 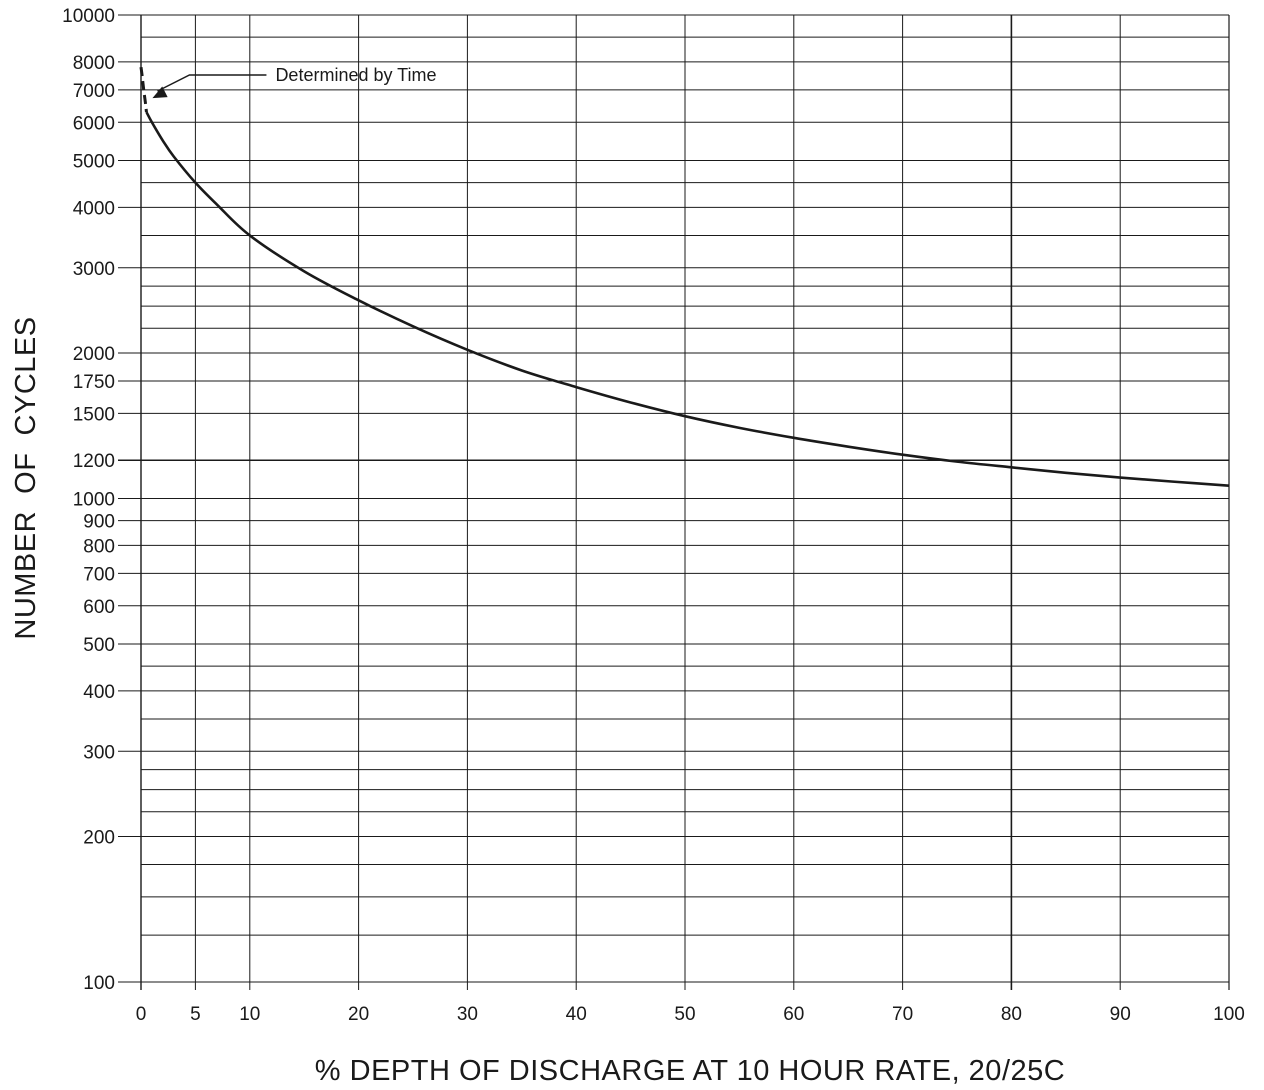 What do you see at coordinates (1229, 1014) in the screenshot?
I see `x-tick-label: 100` at bounding box center [1229, 1014].